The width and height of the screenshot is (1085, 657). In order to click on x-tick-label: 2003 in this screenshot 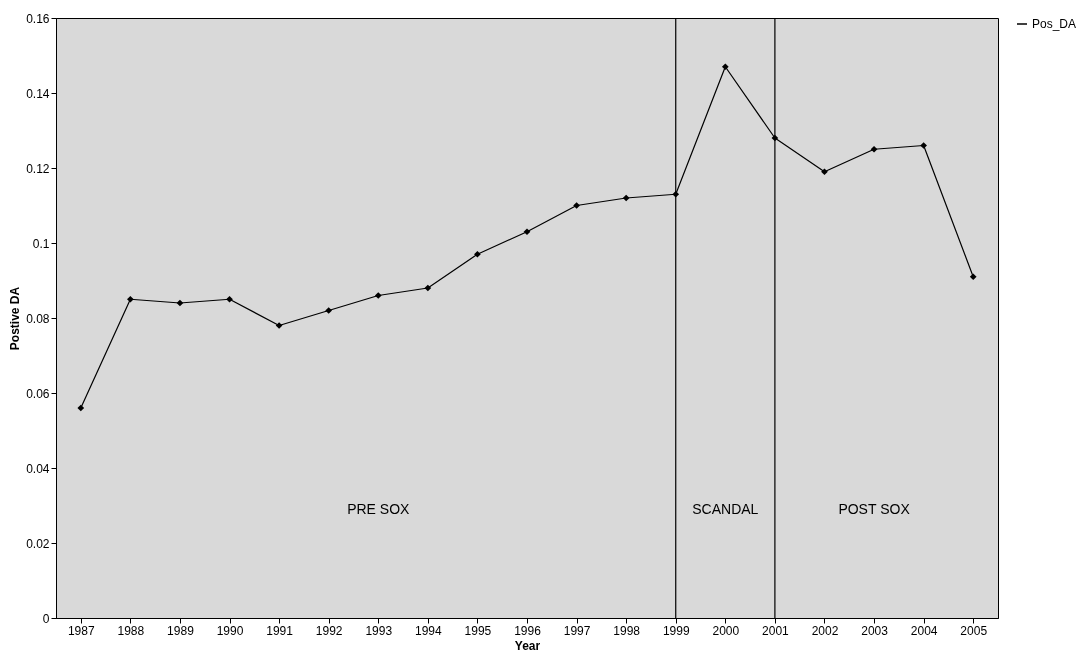, I will do `click(875, 630)`.